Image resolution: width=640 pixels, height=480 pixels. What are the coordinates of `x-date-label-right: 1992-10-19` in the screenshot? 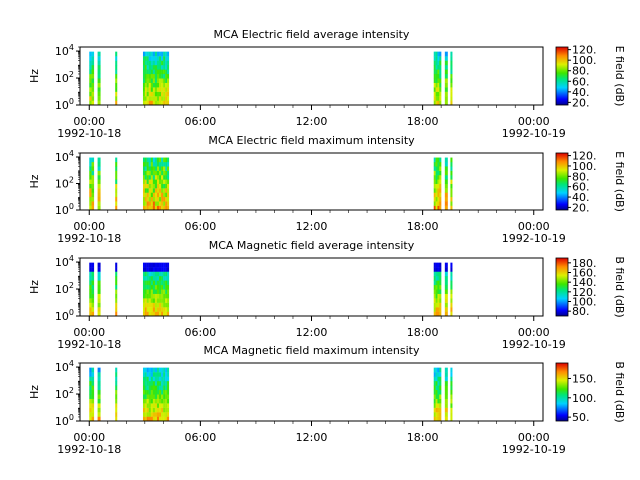 It's located at (534, 344).